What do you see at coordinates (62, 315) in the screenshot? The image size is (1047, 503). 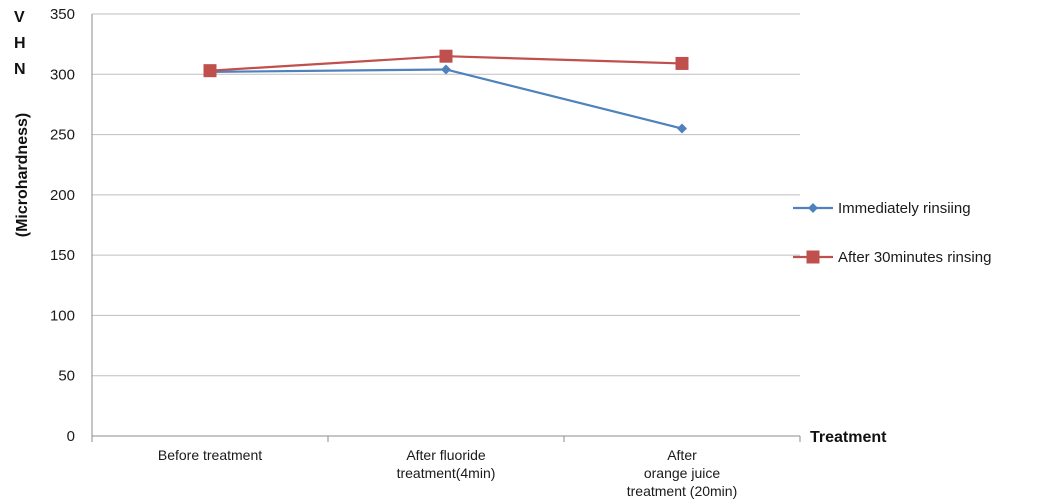 I see `y-tick-label: 100` at bounding box center [62, 315].